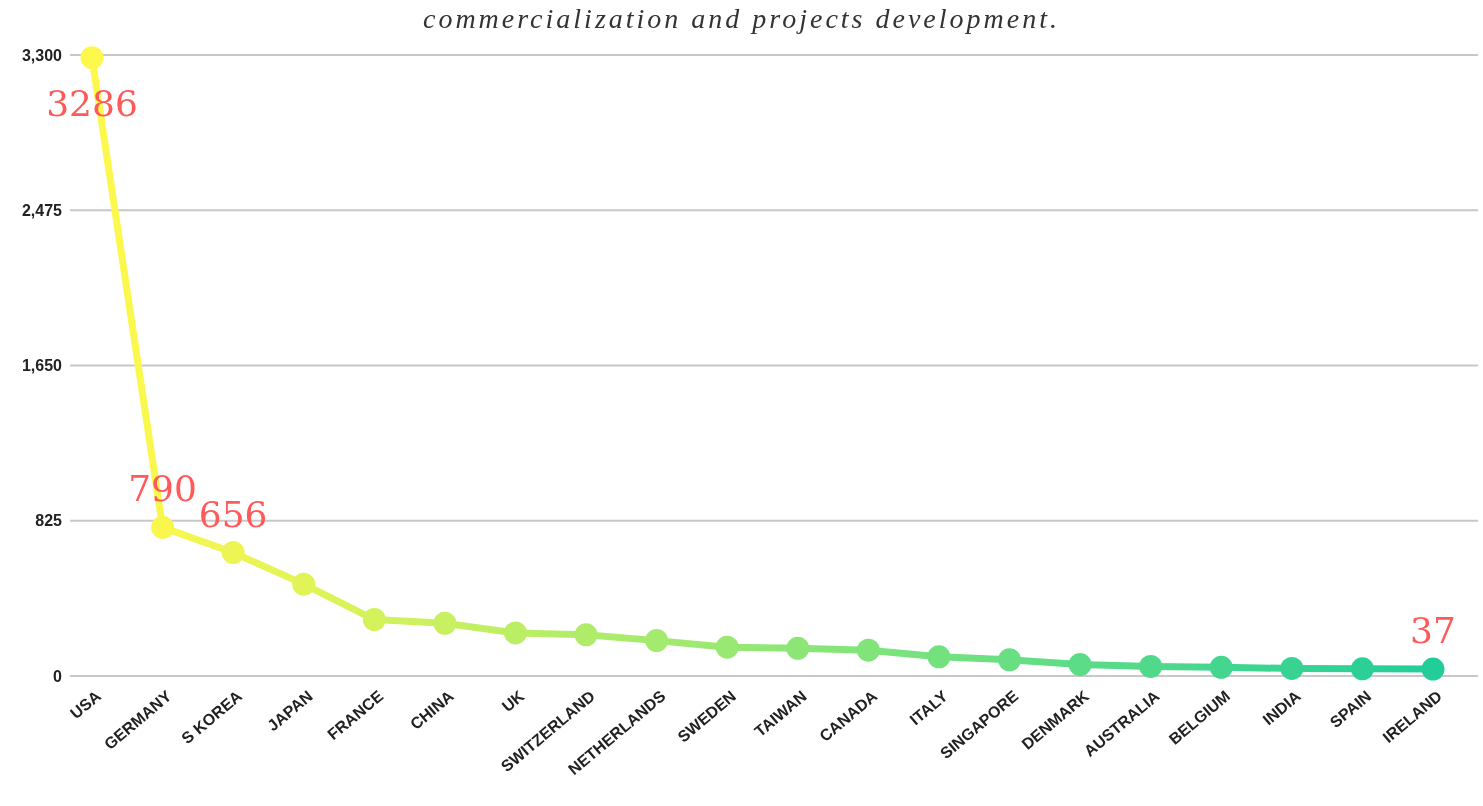 The height and width of the screenshot is (806, 1483). What do you see at coordinates (233, 514) in the screenshot?
I see `data-label: 656` at bounding box center [233, 514].